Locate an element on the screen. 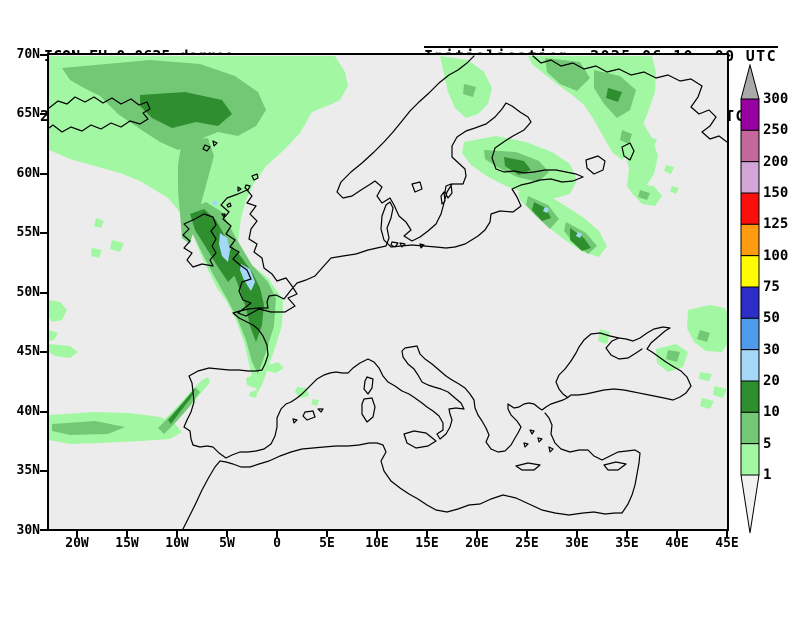 The width and height of the screenshot is (800, 618). lon-label: 35E is located at coordinates (627, 543).